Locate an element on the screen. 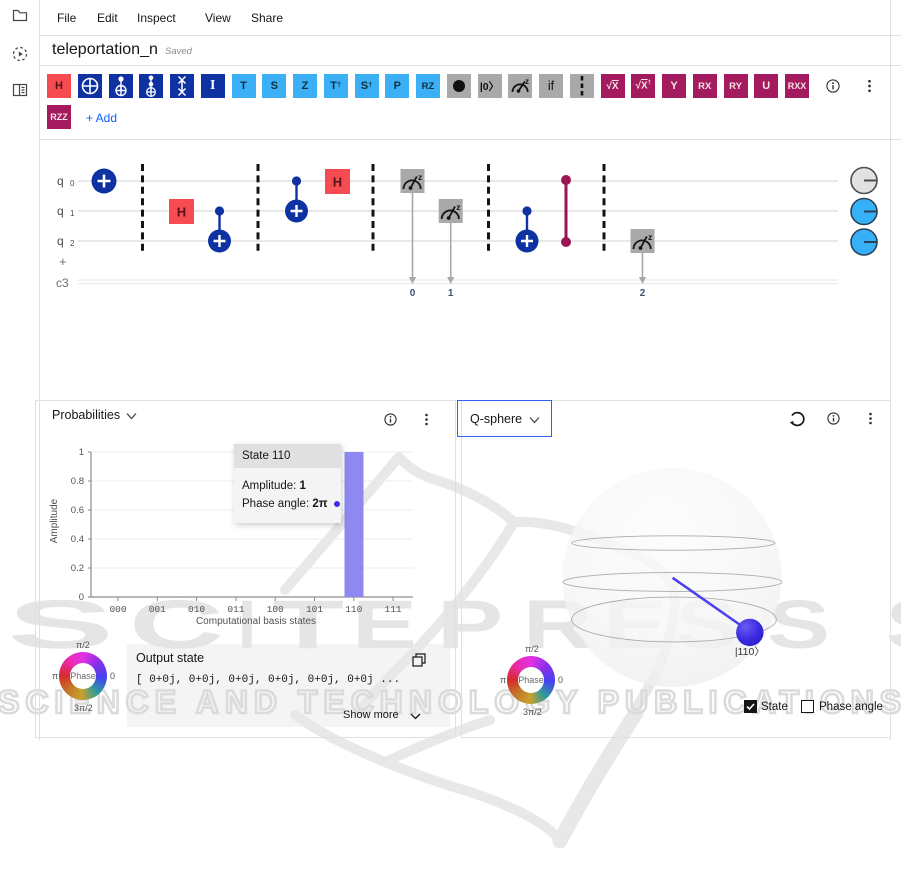 This screenshot has width=901, height=884. svg-text: 100 is located at coordinates (275, 609).